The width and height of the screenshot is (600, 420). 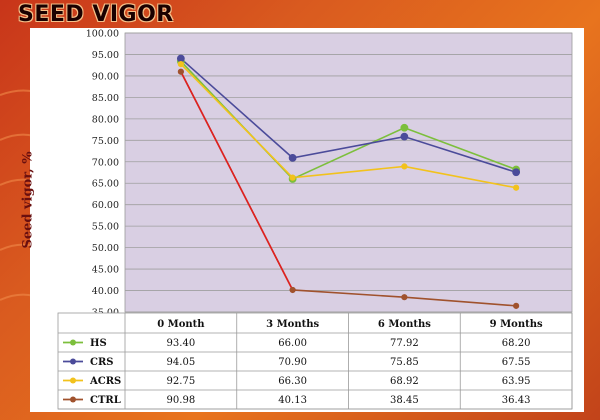 I want to click on y-tick-label: 55.00, so click(x=105, y=227).